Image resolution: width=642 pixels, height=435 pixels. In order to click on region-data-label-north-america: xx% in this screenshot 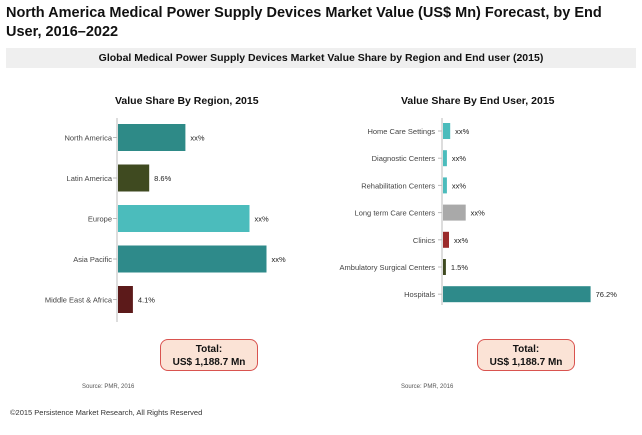, I will do `click(197, 138)`.